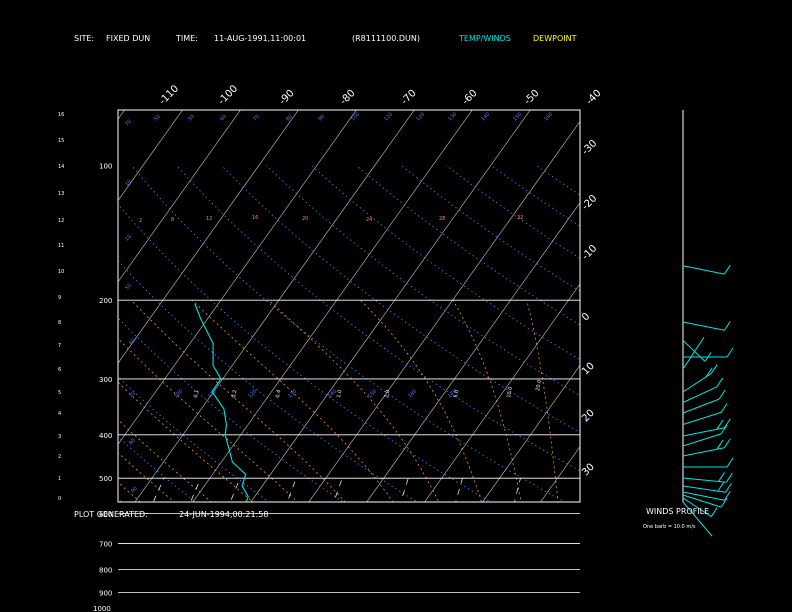 The width and height of the screenshot is (792, 612). I want to click on plot-generated-value: 24-JUN-1994,00:21:58, so click(223, 514).